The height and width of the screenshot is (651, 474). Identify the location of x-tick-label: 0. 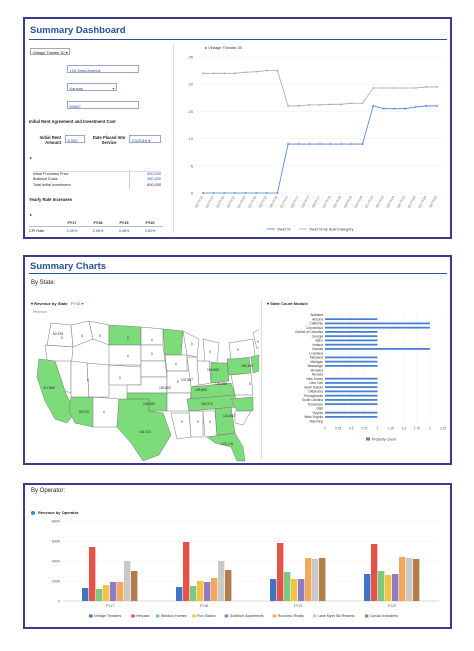
(325, 429).